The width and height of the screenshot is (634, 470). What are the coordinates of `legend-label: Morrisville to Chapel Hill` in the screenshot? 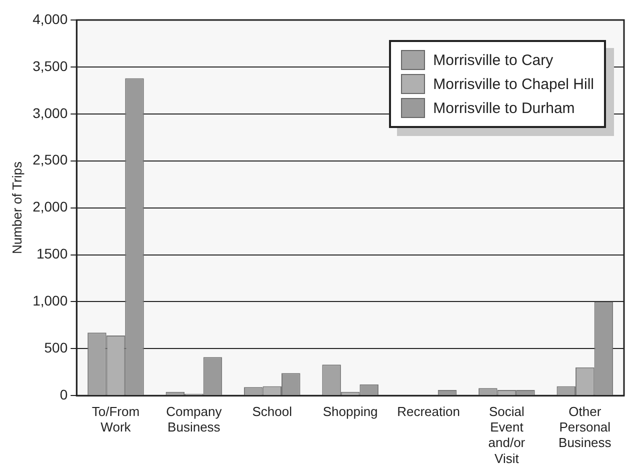 It's located at (513, 84).